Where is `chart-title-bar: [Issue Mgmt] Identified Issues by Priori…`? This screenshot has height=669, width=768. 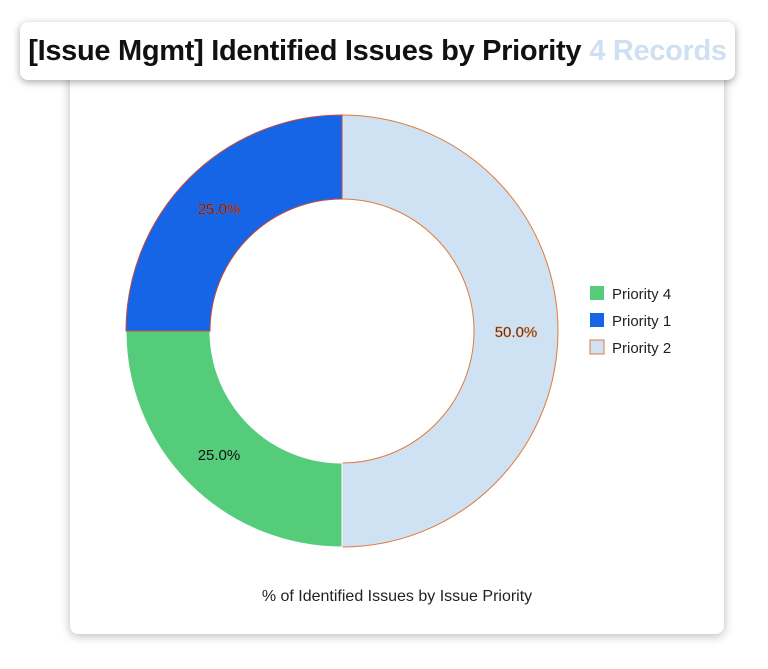 chart-title-bar: [Issue Mgmt] Identified Issues by Priori… is located at coordinates (377, 51).